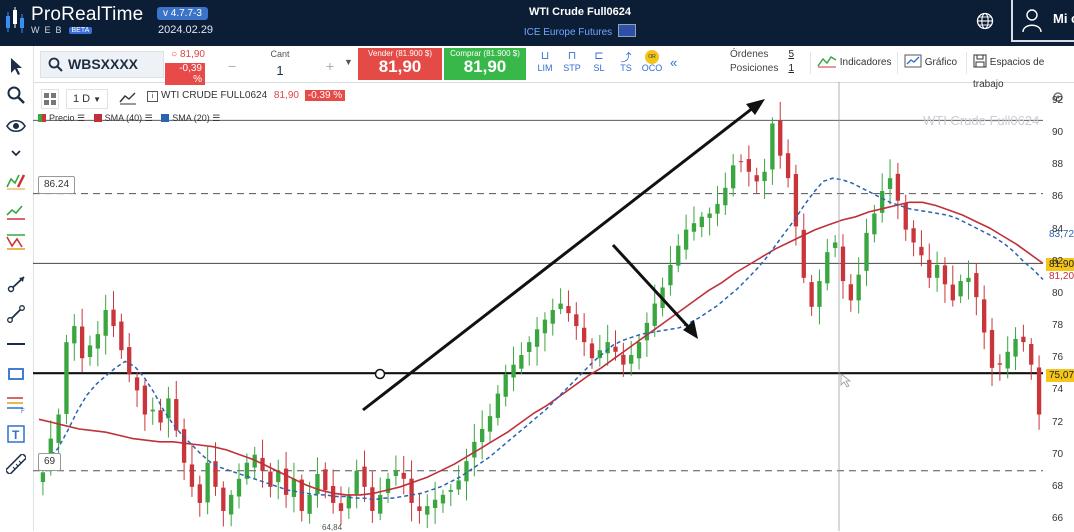 This screenshot has width=1074, height=532. What do you see at coordinates (16, 181) in the screenshot?
I see `pen-draw-icon` at bounding box center [16, 181].